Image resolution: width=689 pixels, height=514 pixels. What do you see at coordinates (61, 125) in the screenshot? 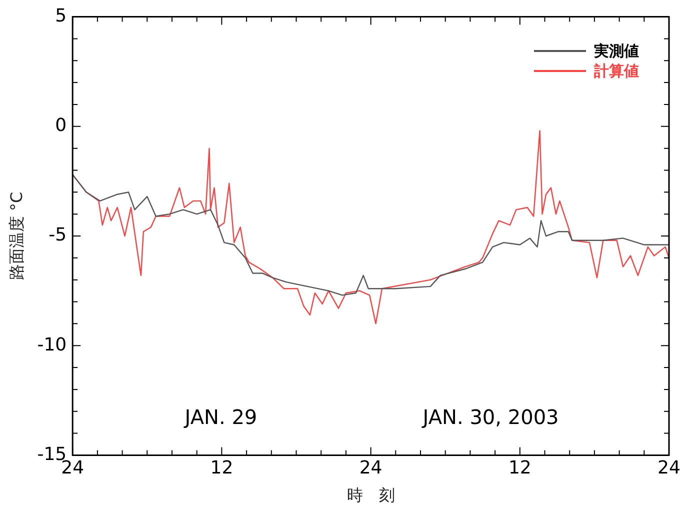
I see `y-tick-label: 0` at bounding box center [61, 125].